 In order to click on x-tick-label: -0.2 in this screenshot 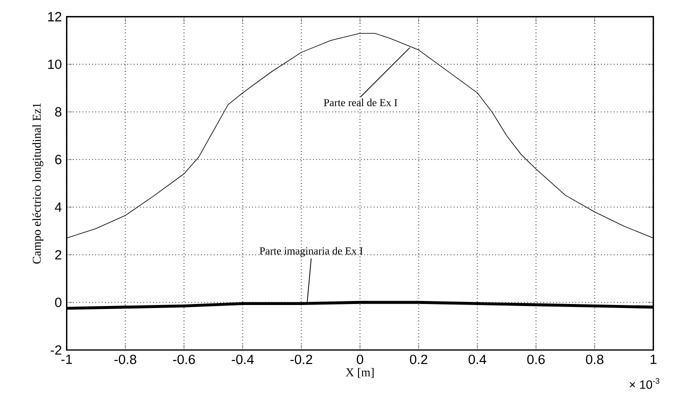, I will do `click(301, 359)`.